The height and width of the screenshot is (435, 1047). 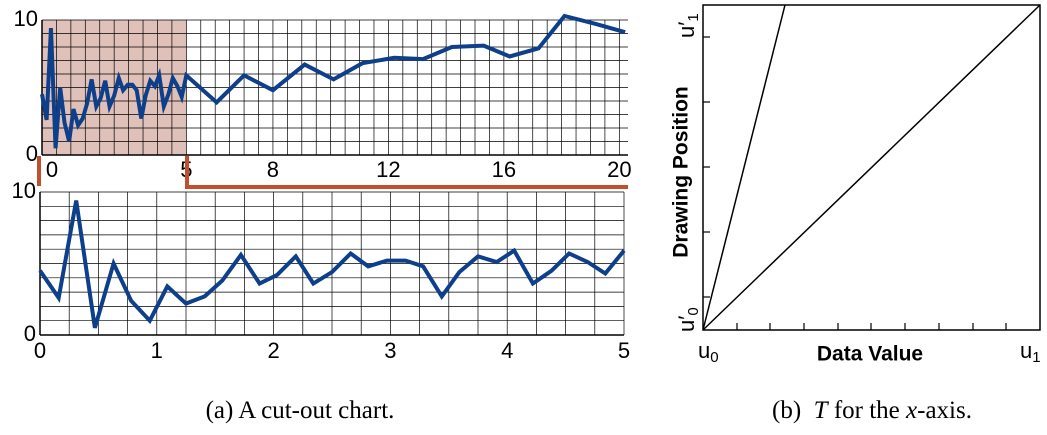 I want to click on caption-a: (a) A cut-out chart., so click(x=300, y=410).